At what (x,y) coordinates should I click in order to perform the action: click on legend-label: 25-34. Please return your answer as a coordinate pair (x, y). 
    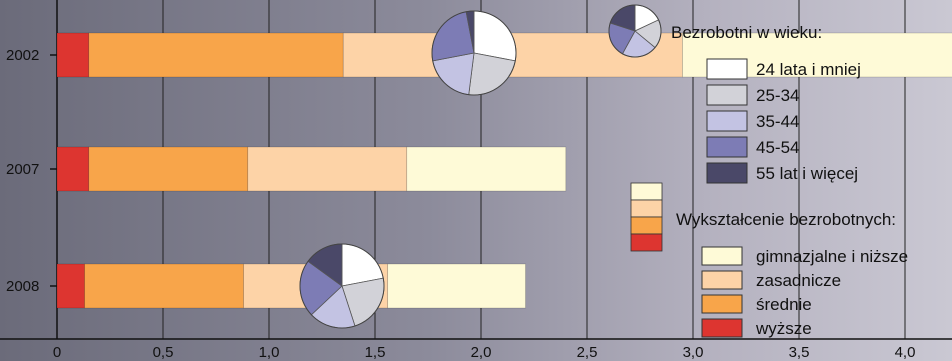
    Looking at the image, I should click on (777, 95).